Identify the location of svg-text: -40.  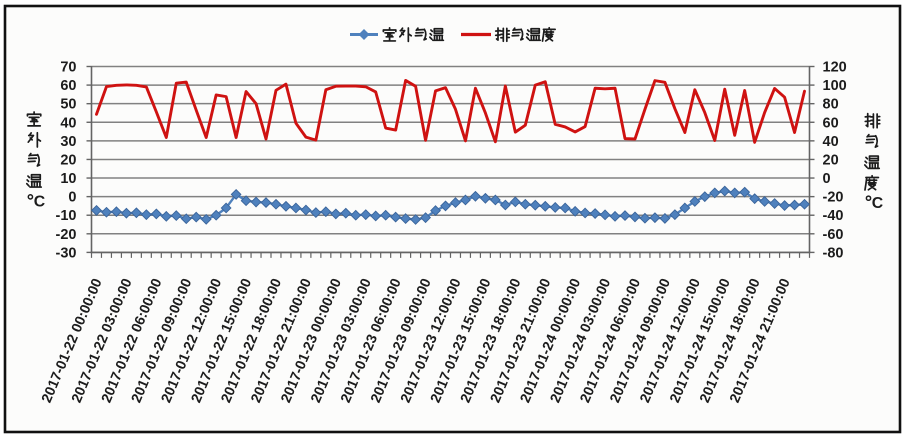
(833, 216).